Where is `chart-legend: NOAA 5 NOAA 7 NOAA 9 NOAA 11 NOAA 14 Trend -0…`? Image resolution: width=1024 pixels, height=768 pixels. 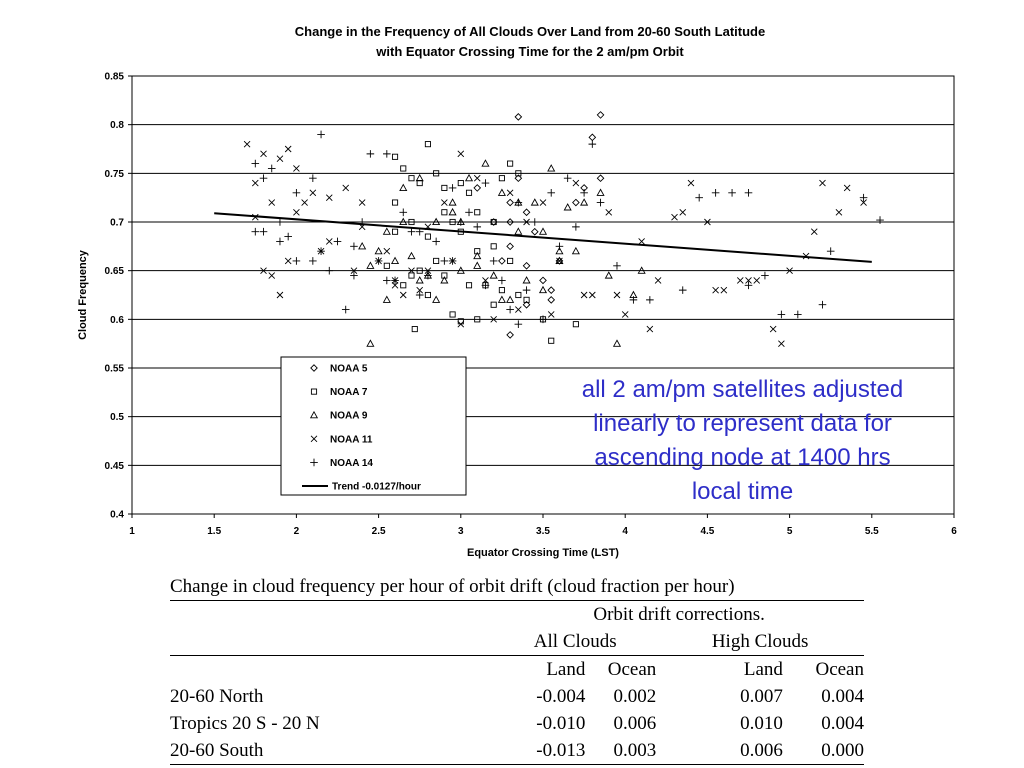
chart-legend: NOAA 5 NOAA 7 NOAA 9 NOAA 11 NOAA 14 Trend -0… is located at coordinates (373, 426).